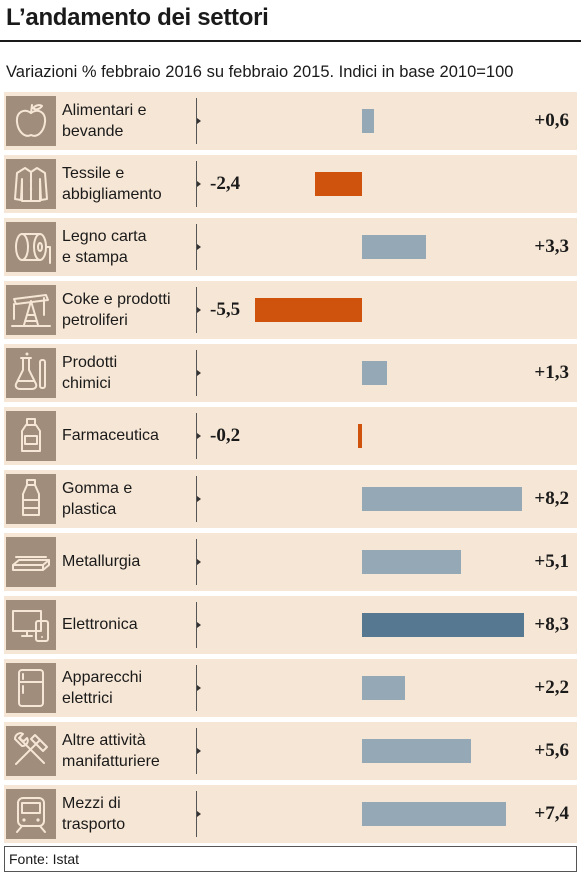 Image resolution: width=581 pixels, height=874 pixels. I want to click on sector-row: Elettronica +8,3, so click(290, 625).